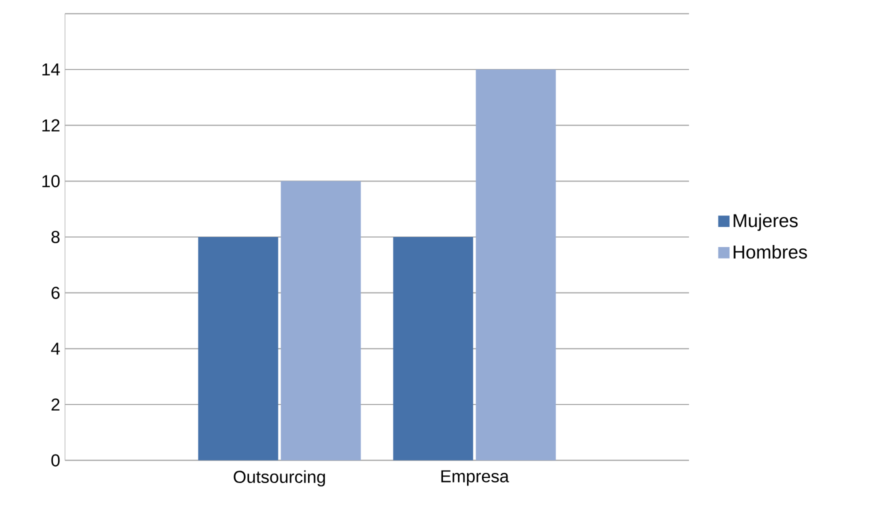 This screenshot has height=523, width=882. I want to click on y-tick-label: 10, so click(51, 181).